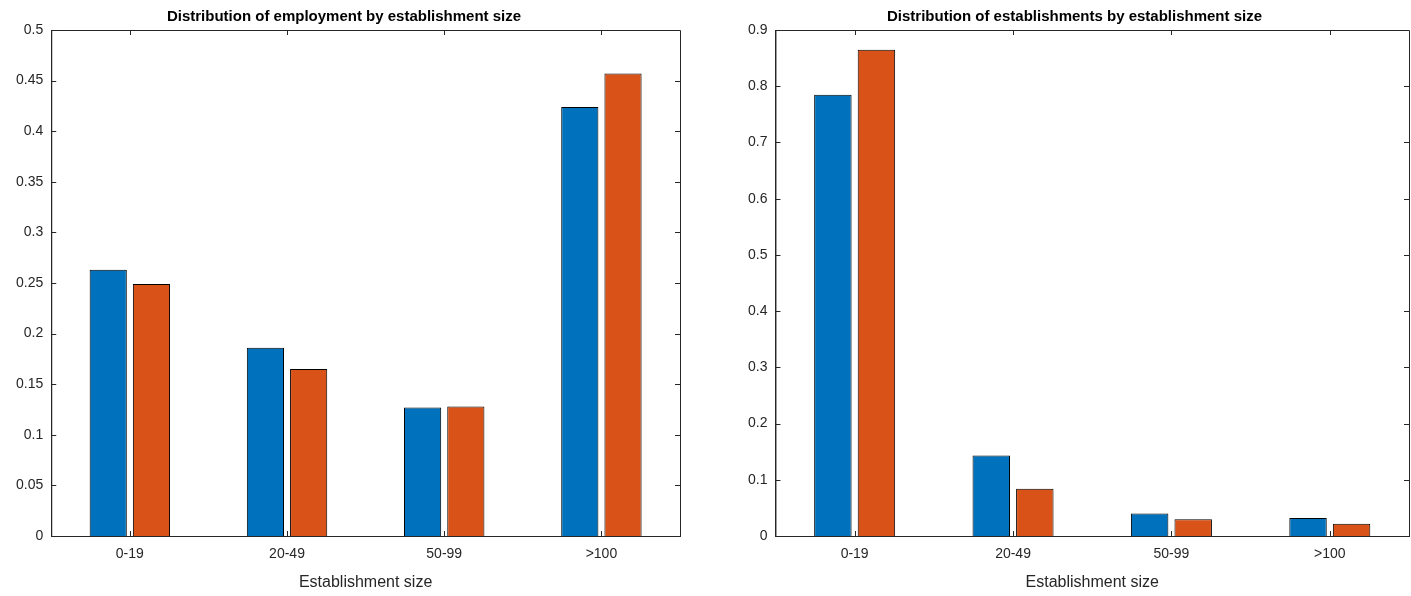 The height and width of the screenshot is (596, 1411). I want to click on y-tick-label: 0.45, so click(30, 79).